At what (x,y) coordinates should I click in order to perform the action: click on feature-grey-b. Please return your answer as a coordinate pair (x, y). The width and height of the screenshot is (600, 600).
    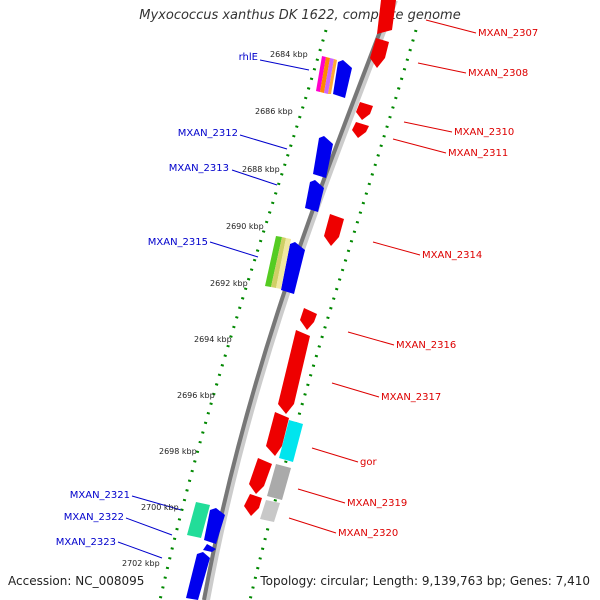
    Looking at the image, I should click on (270, 511).